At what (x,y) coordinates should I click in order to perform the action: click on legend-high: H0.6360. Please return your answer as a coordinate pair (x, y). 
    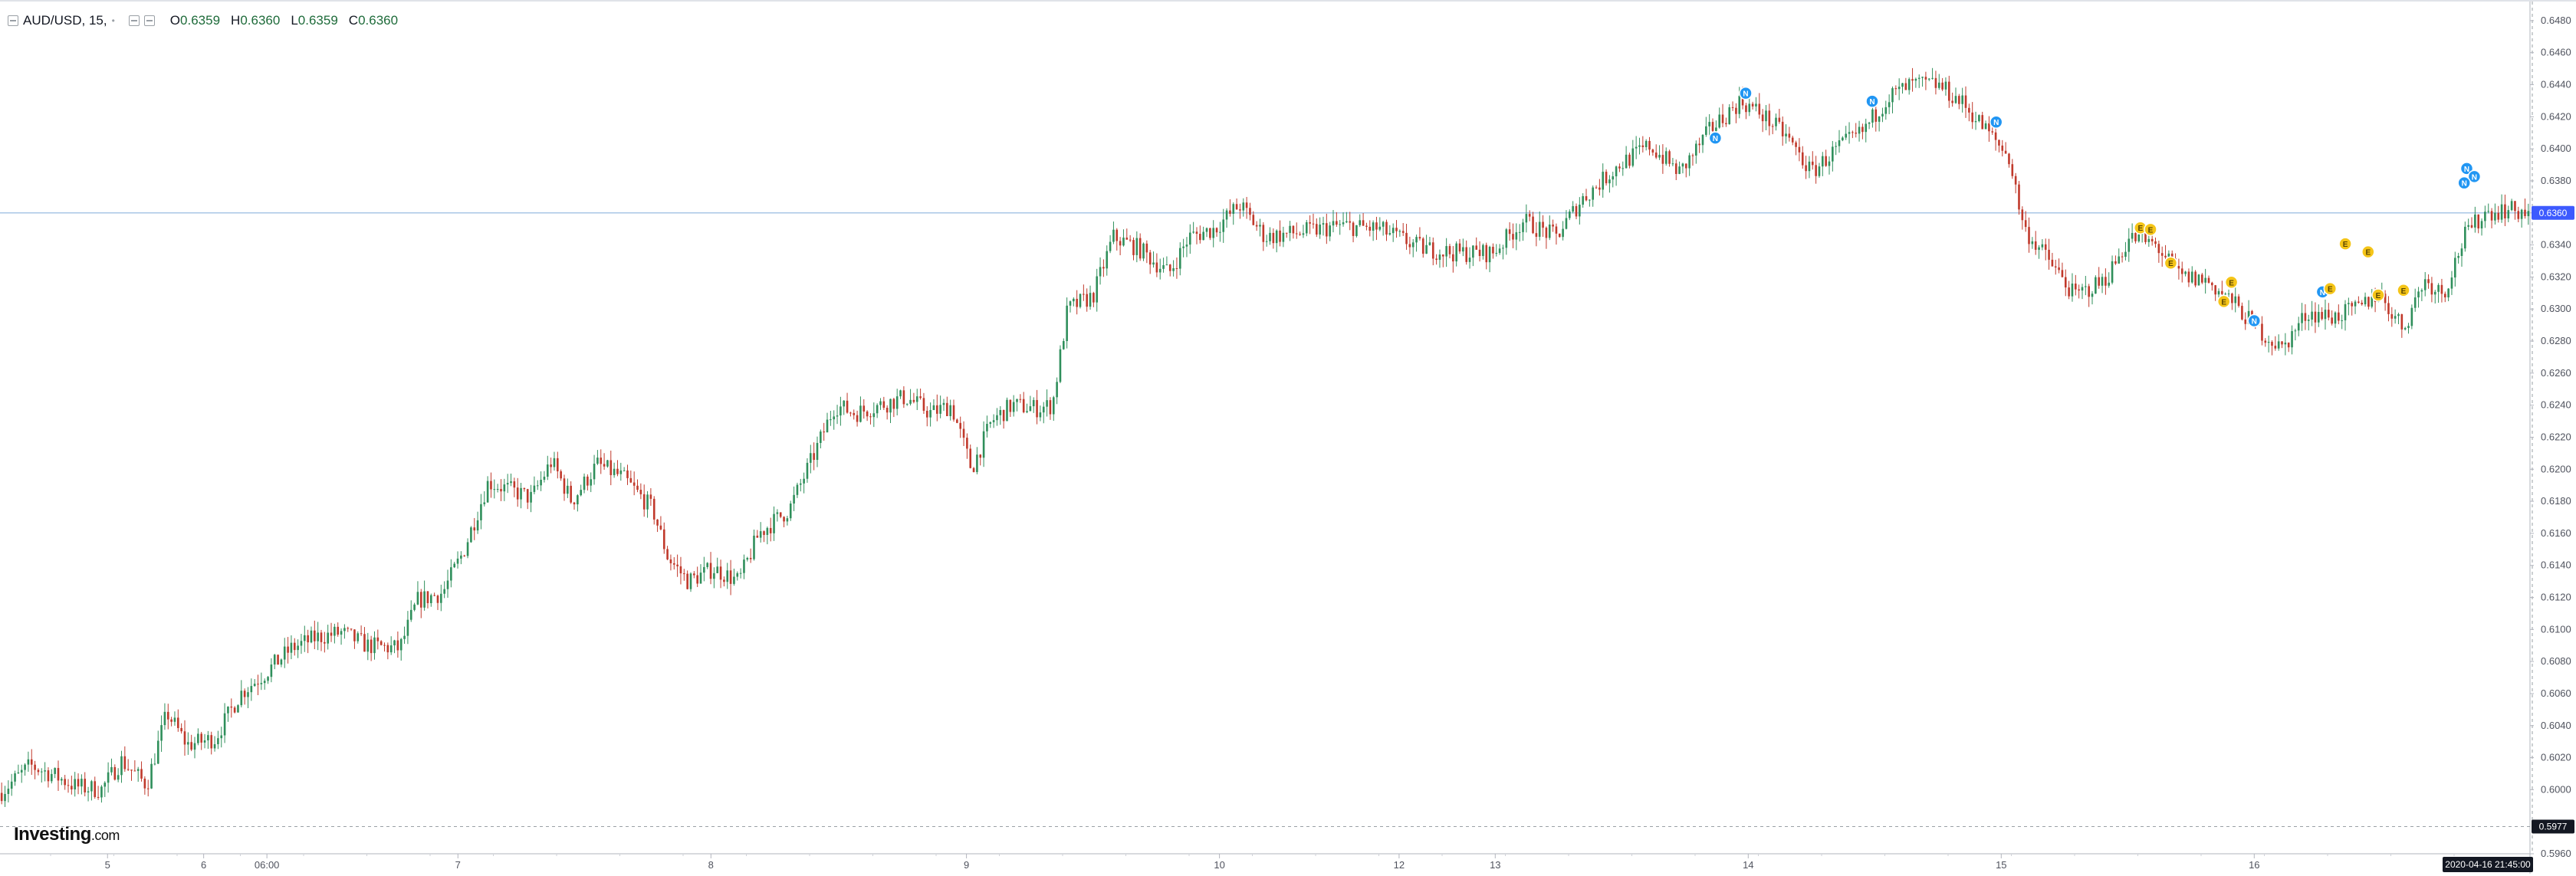
    Looking at the image, I should click on (256, 20).